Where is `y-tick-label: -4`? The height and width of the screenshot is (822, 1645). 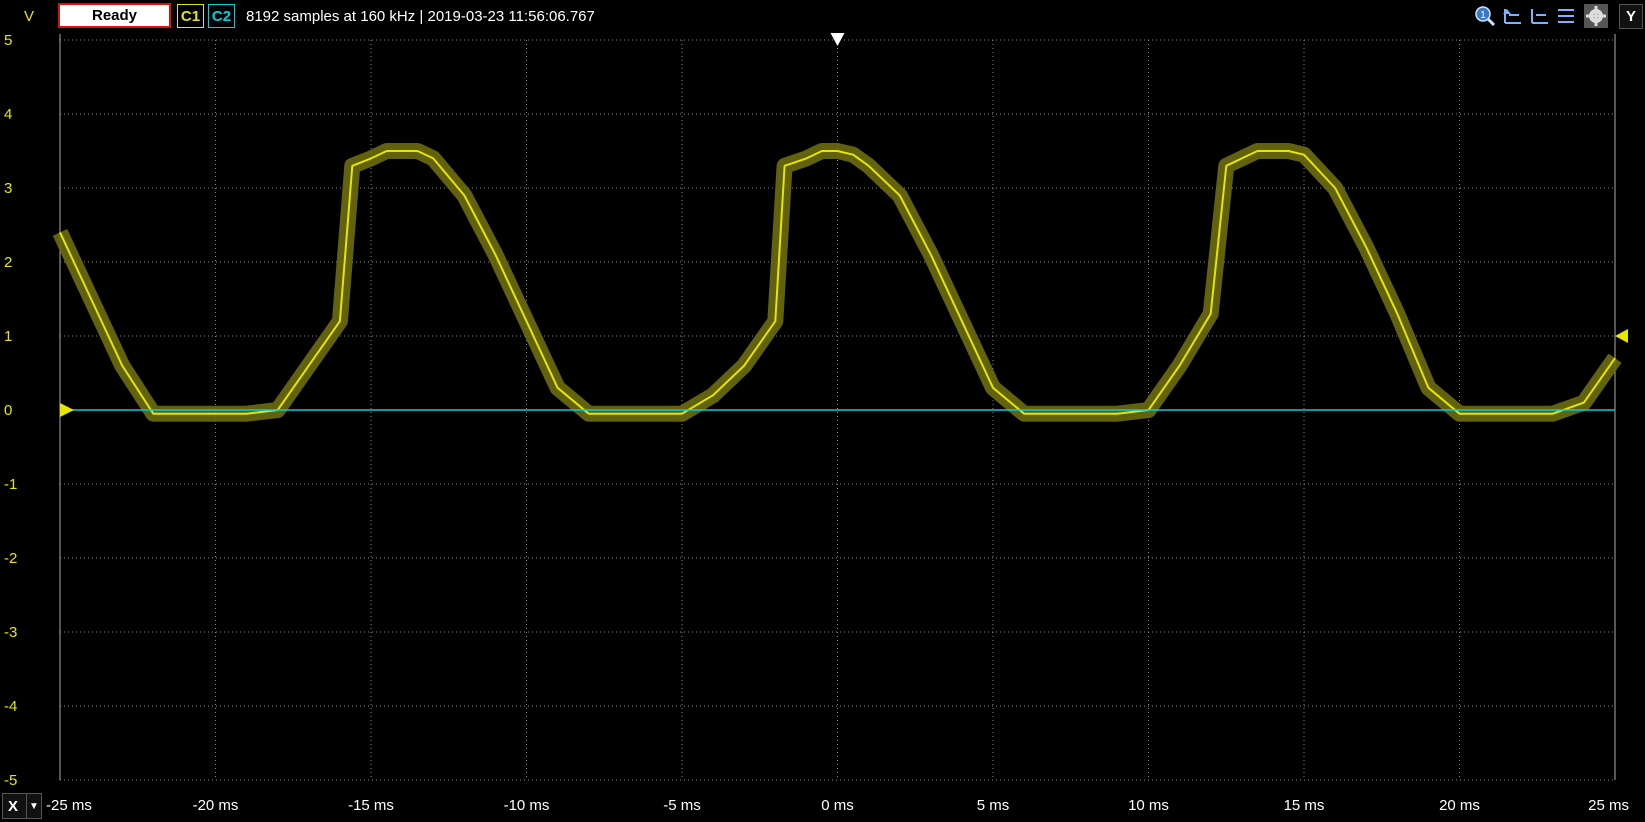 y-tick-label: -4 is located at coordinates (10, 706).